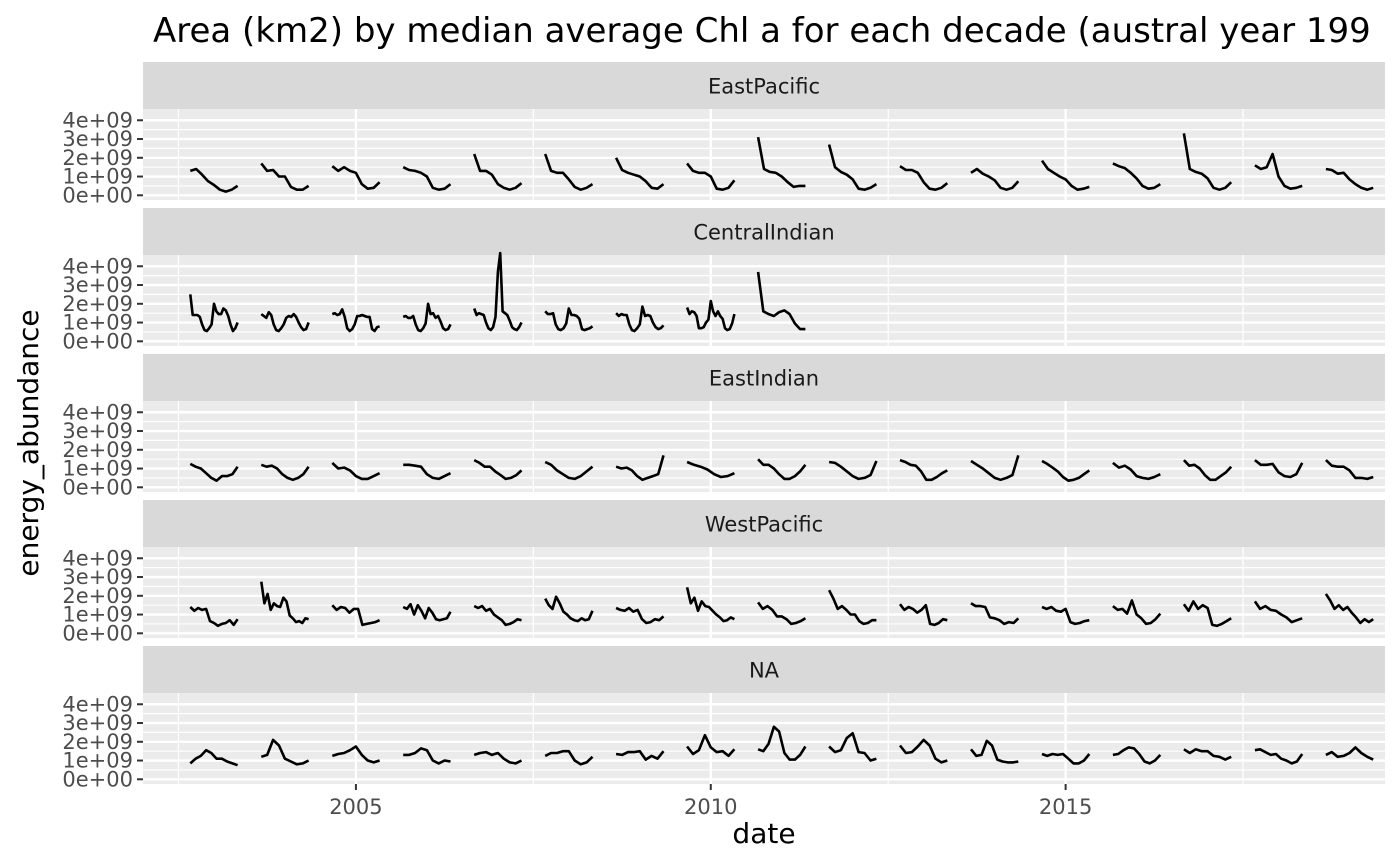 The width and height of the screenshot is (1400, 865). Describe the element at coordinates (764, 87) in the screenshot. I see `facet-strip-label: EastPacific` at that location.